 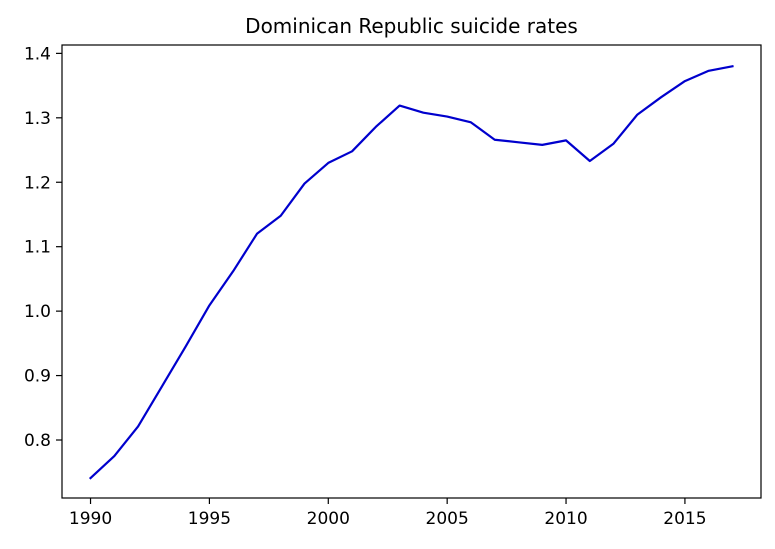 I want to click on y-tick-label-1.3: 1.3, so click(x=37, y=119).